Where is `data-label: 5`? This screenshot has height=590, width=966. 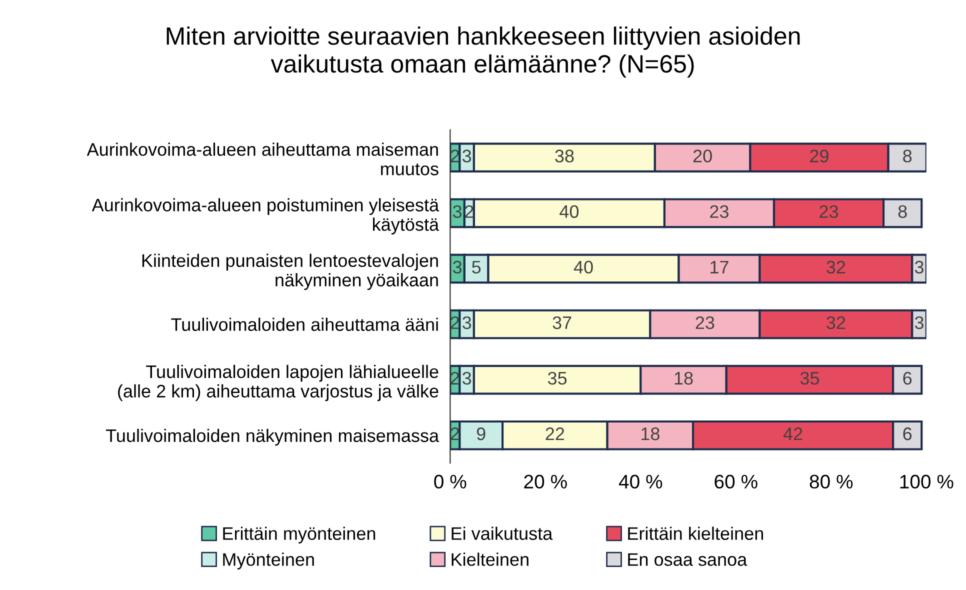 data-label: 5 is located at coordinates (476, 267).